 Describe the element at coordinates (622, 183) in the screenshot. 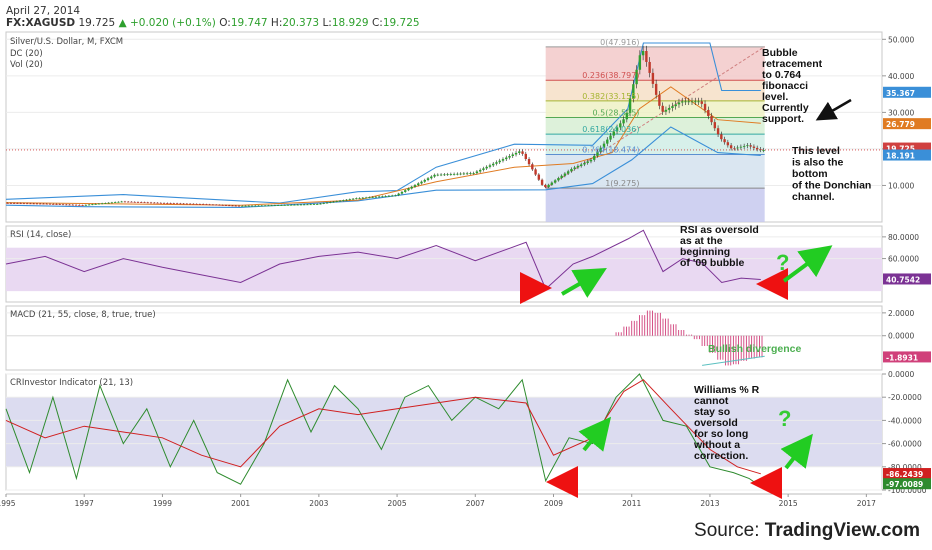

I see `fib-label-6: 1(9.275)` at that location.